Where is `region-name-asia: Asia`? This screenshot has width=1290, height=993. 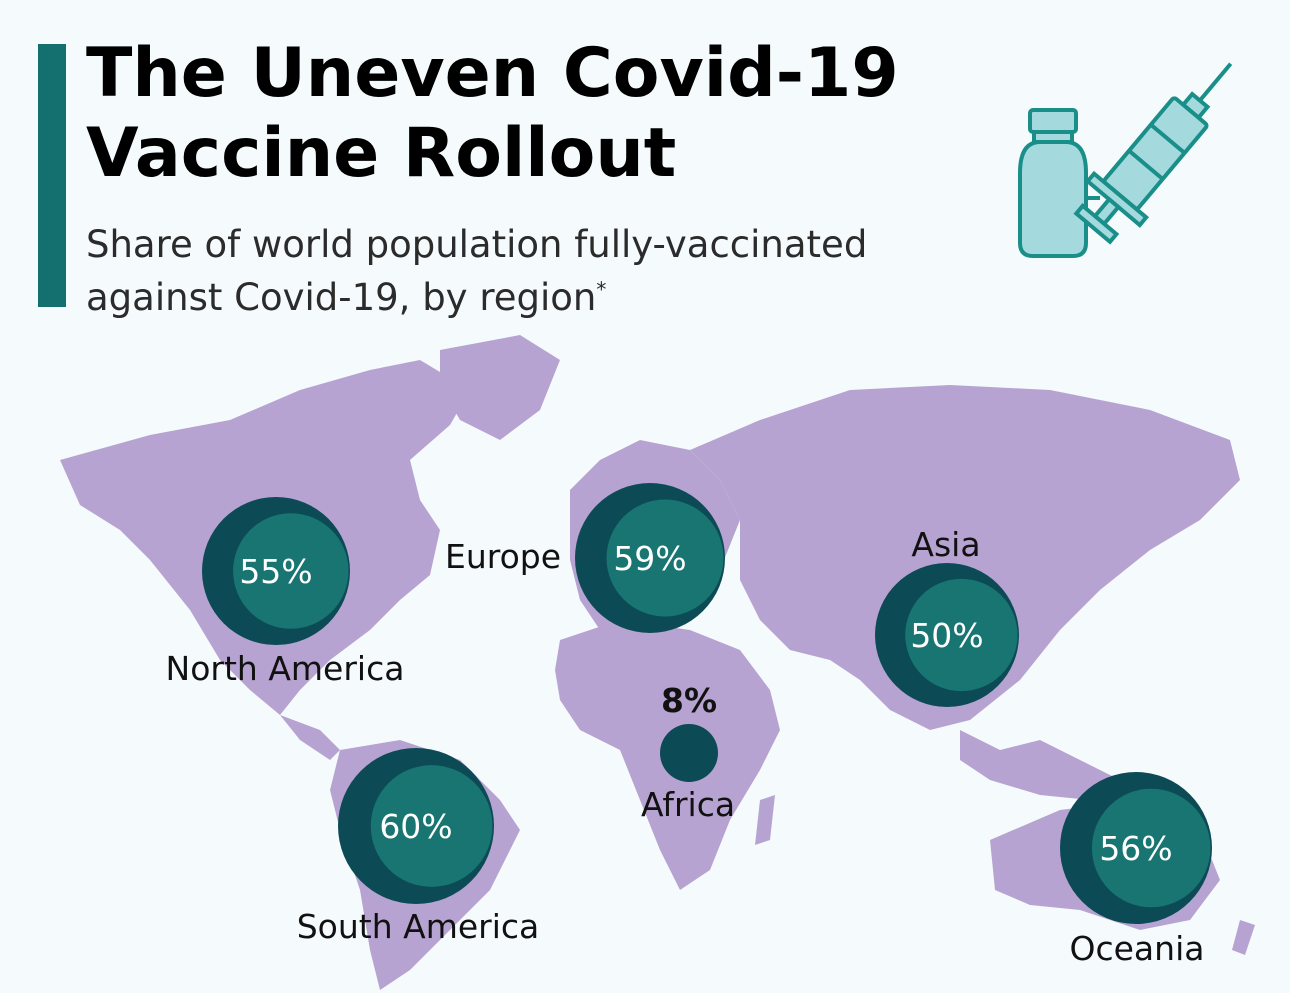
region-name-asia: Asia is located at coordinates (945, 544).